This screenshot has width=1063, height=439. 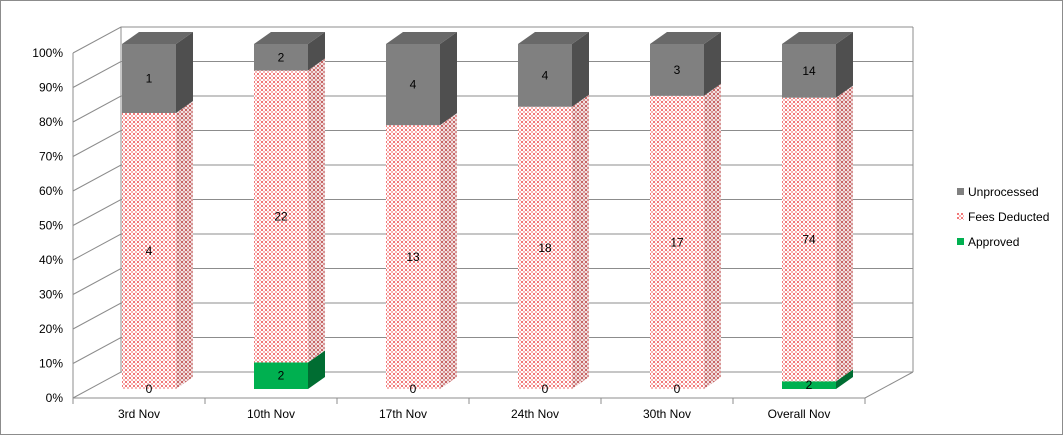 I want to click on data-label: 1, so click(x=149, y=79).